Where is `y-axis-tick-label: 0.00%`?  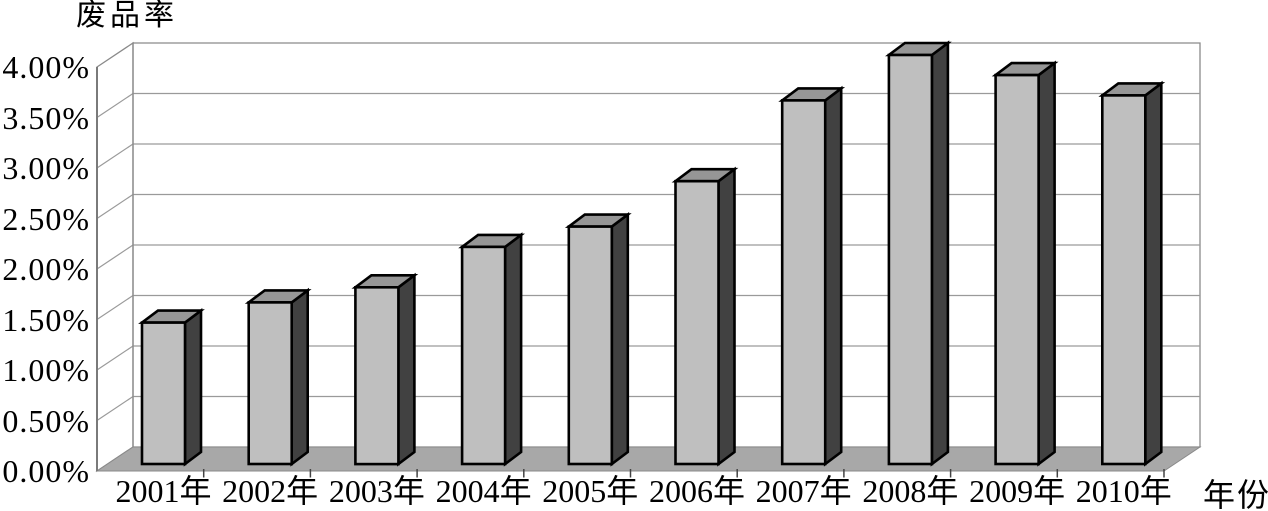
y-axis-tick-label: 0.00% is located at coordinates (46, 471).